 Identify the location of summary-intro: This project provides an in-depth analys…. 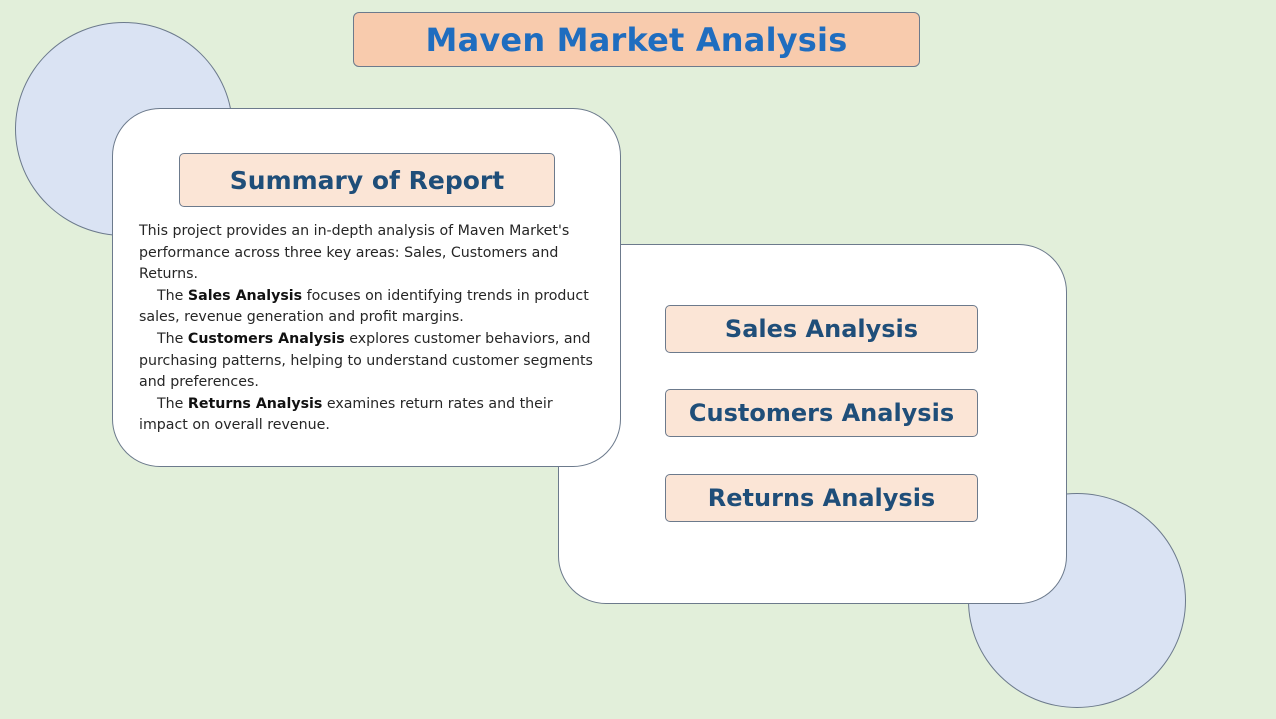
(354, 253).